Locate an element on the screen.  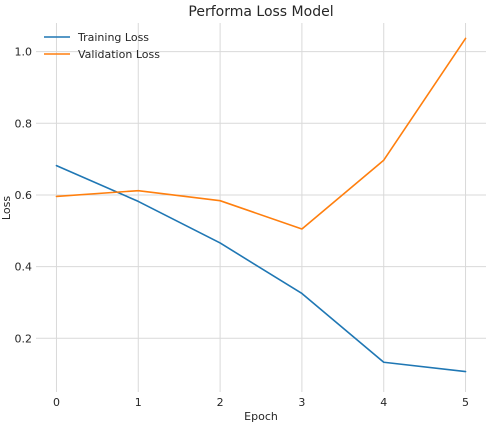
x-tick-label: 2 is located at coordinates (220, 402).